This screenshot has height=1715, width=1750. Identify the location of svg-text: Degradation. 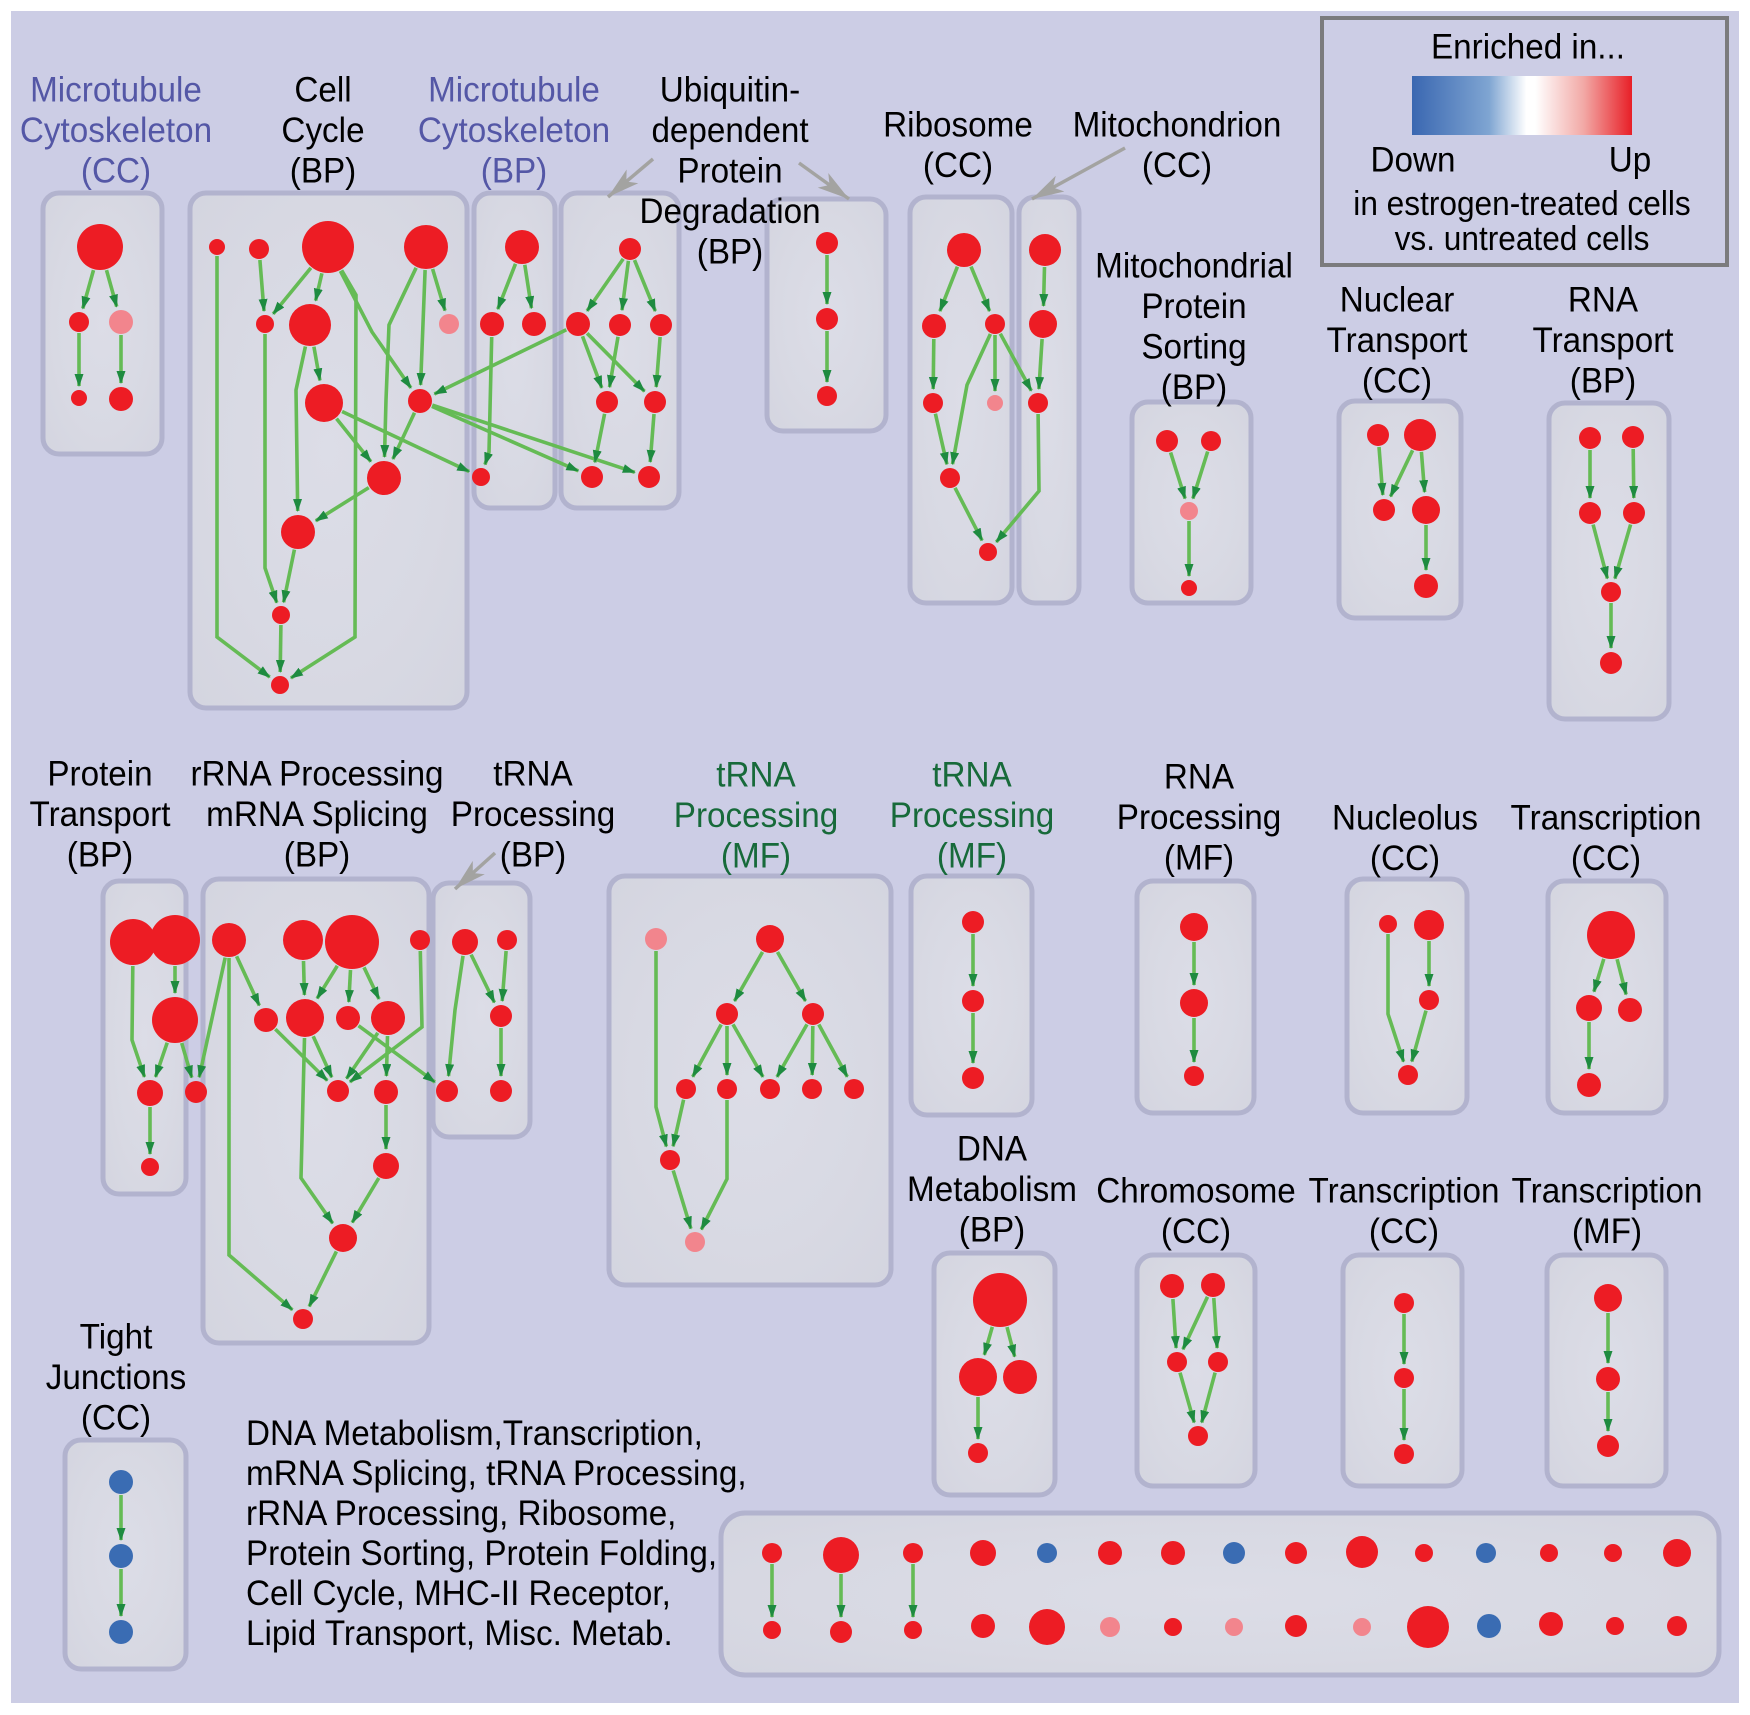
(729, 211).